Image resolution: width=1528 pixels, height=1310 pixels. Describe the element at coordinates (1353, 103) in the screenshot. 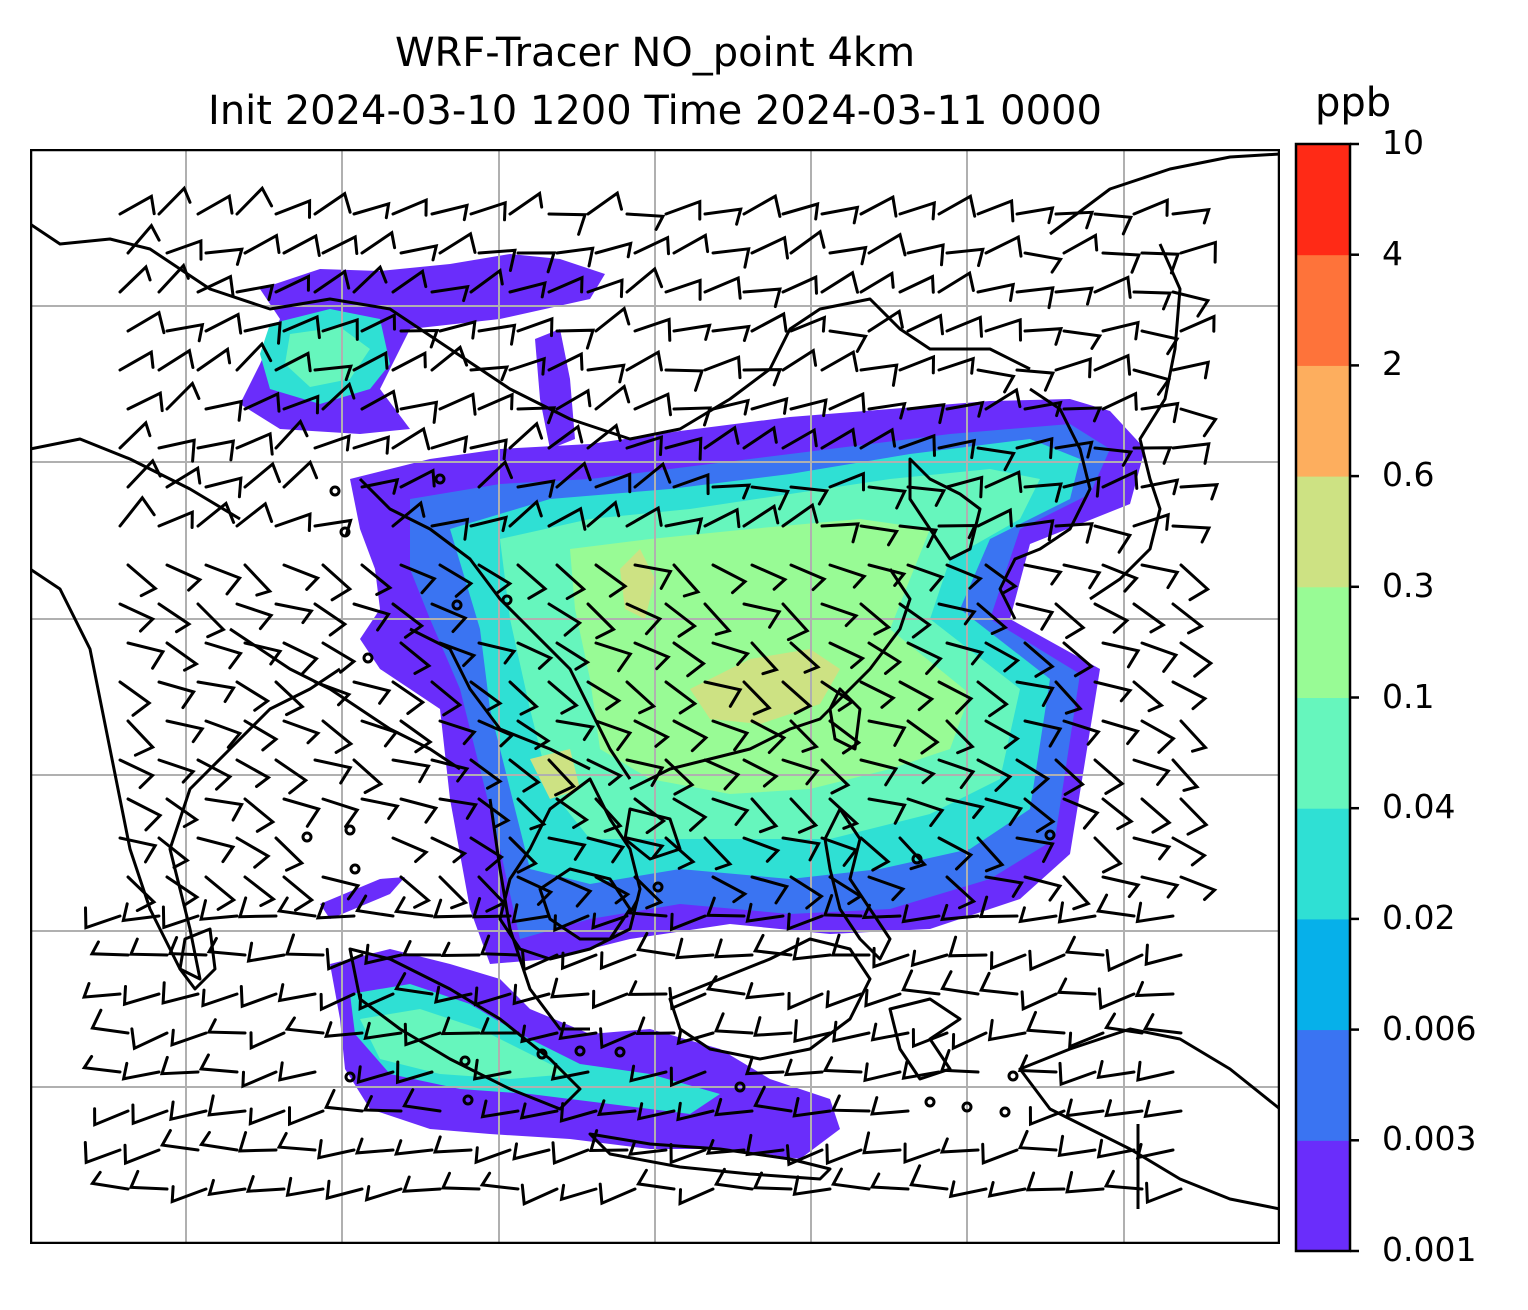

I see `colorbar-unit-label: ppb` at that location.